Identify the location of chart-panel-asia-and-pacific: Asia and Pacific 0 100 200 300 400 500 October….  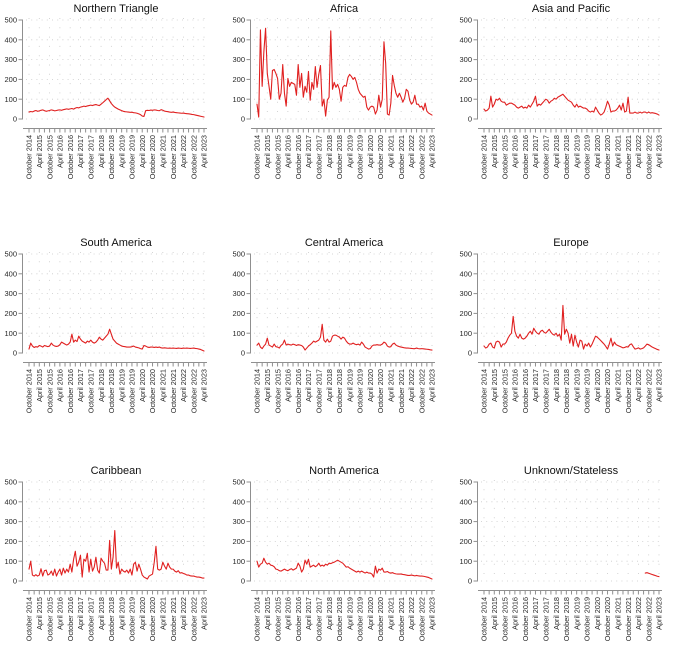
(570, 109).